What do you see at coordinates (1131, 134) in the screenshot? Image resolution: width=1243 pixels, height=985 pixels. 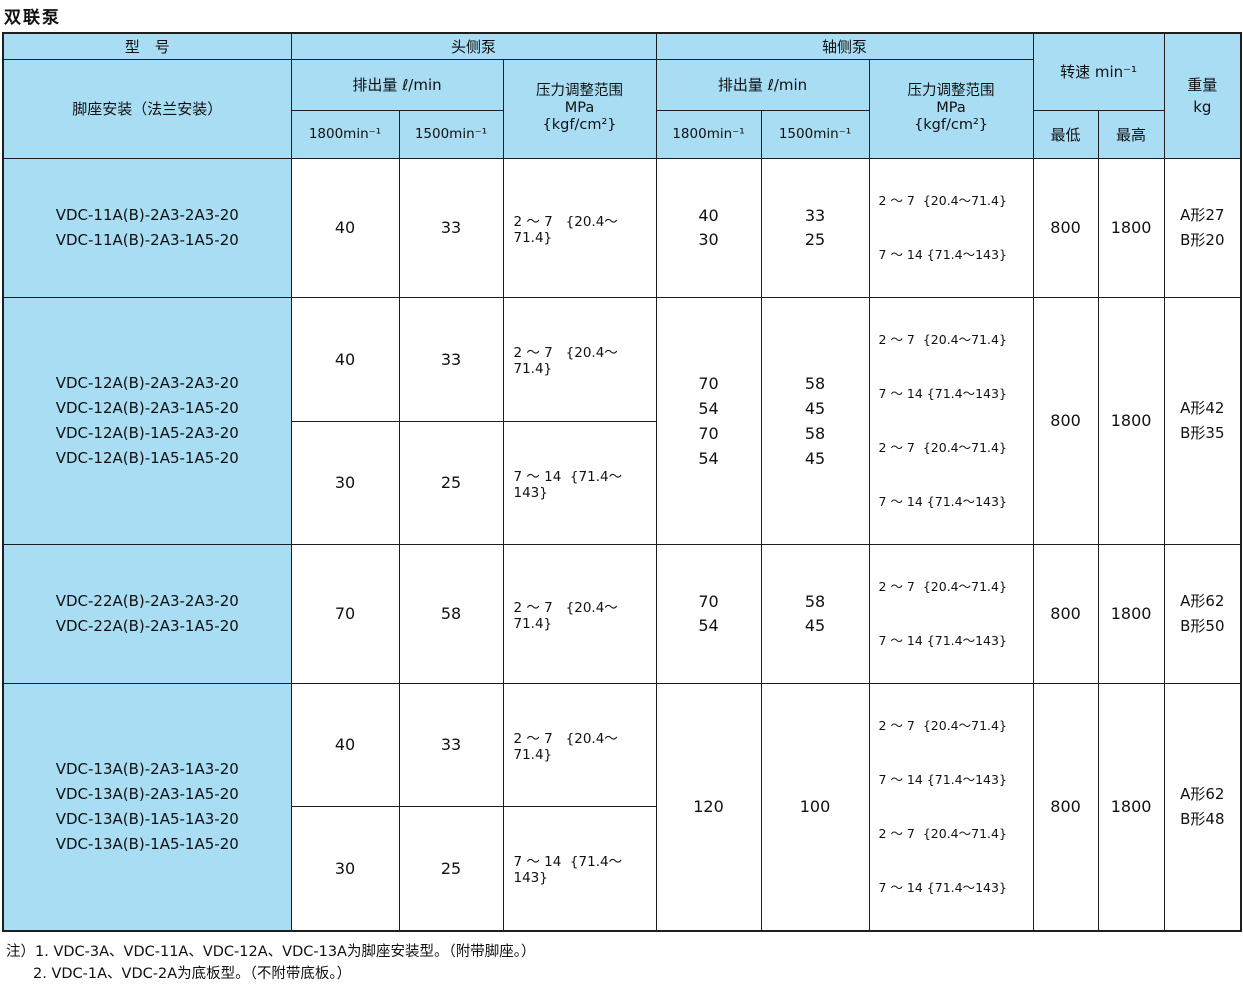 I see `header-speed-max: 最高` at bounding box center [1131, 134].